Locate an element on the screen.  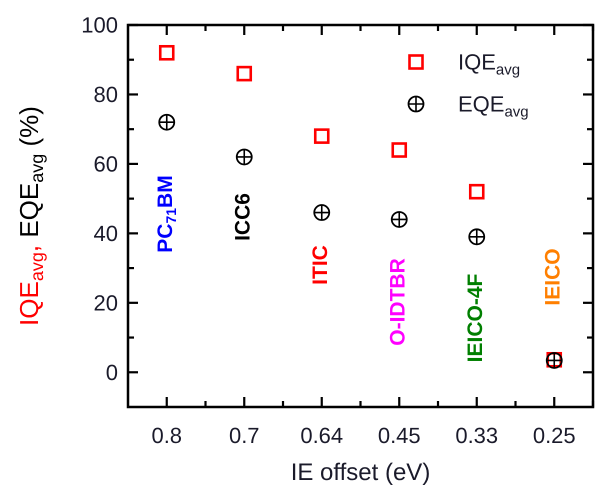
x-tick-label: 0.25 is located at coordinates (554, 435).